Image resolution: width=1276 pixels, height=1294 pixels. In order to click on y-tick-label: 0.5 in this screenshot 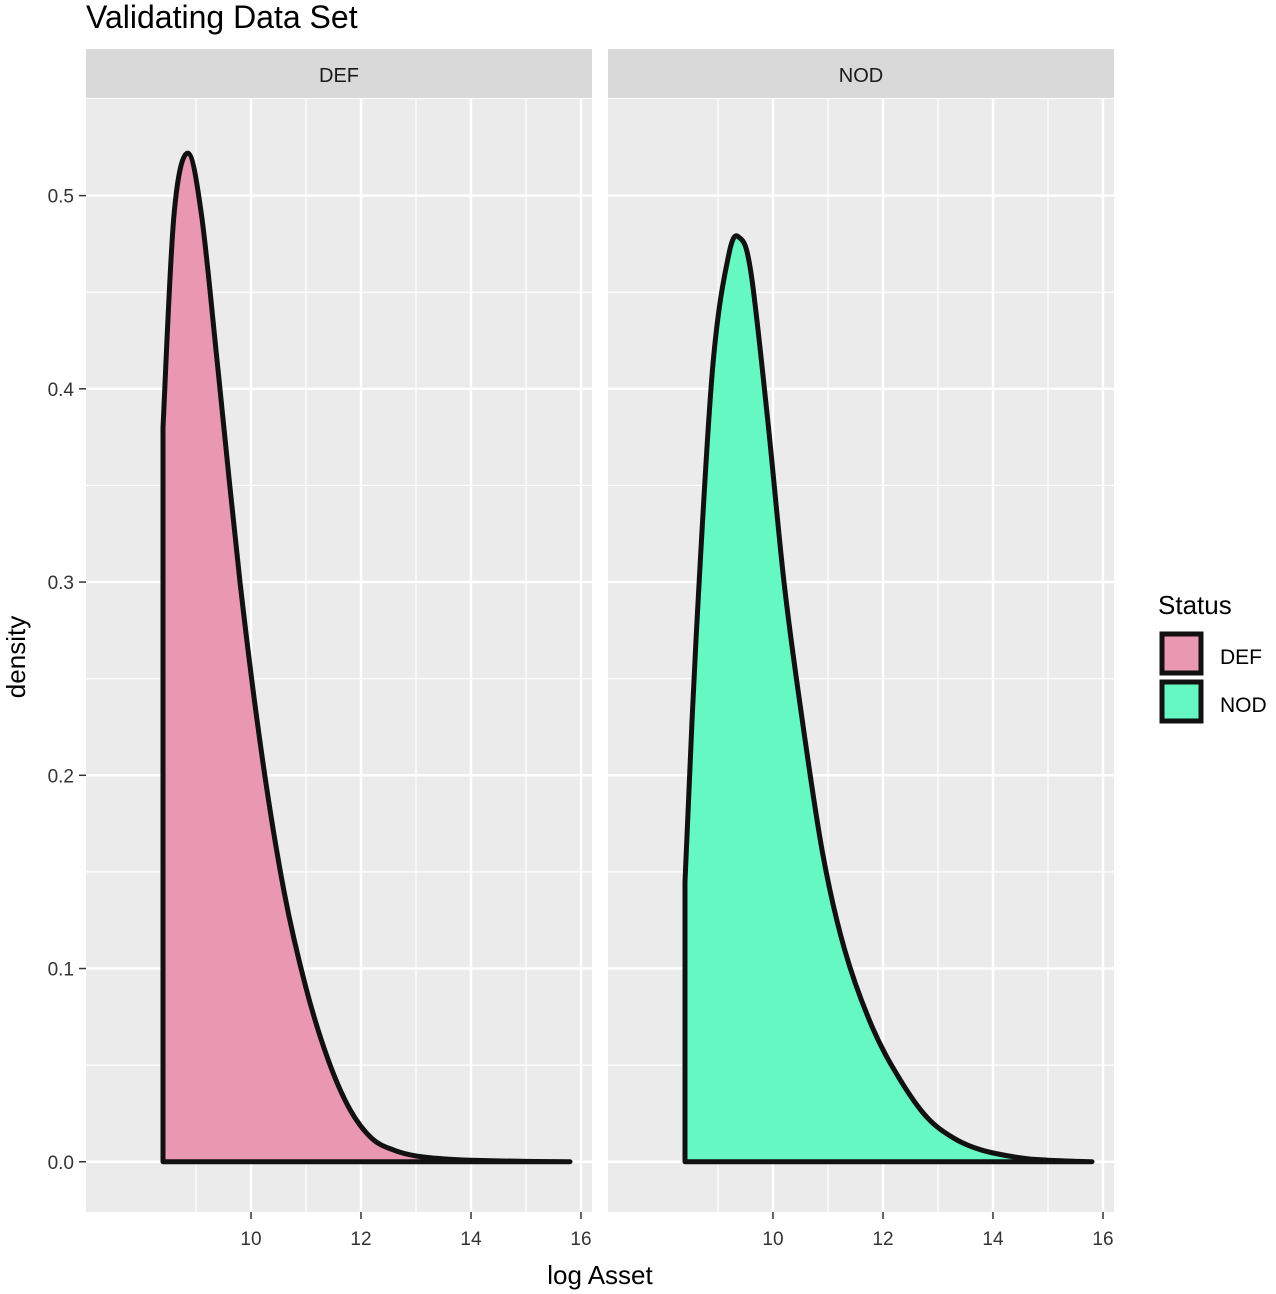, I will do `click(61, 197)`.